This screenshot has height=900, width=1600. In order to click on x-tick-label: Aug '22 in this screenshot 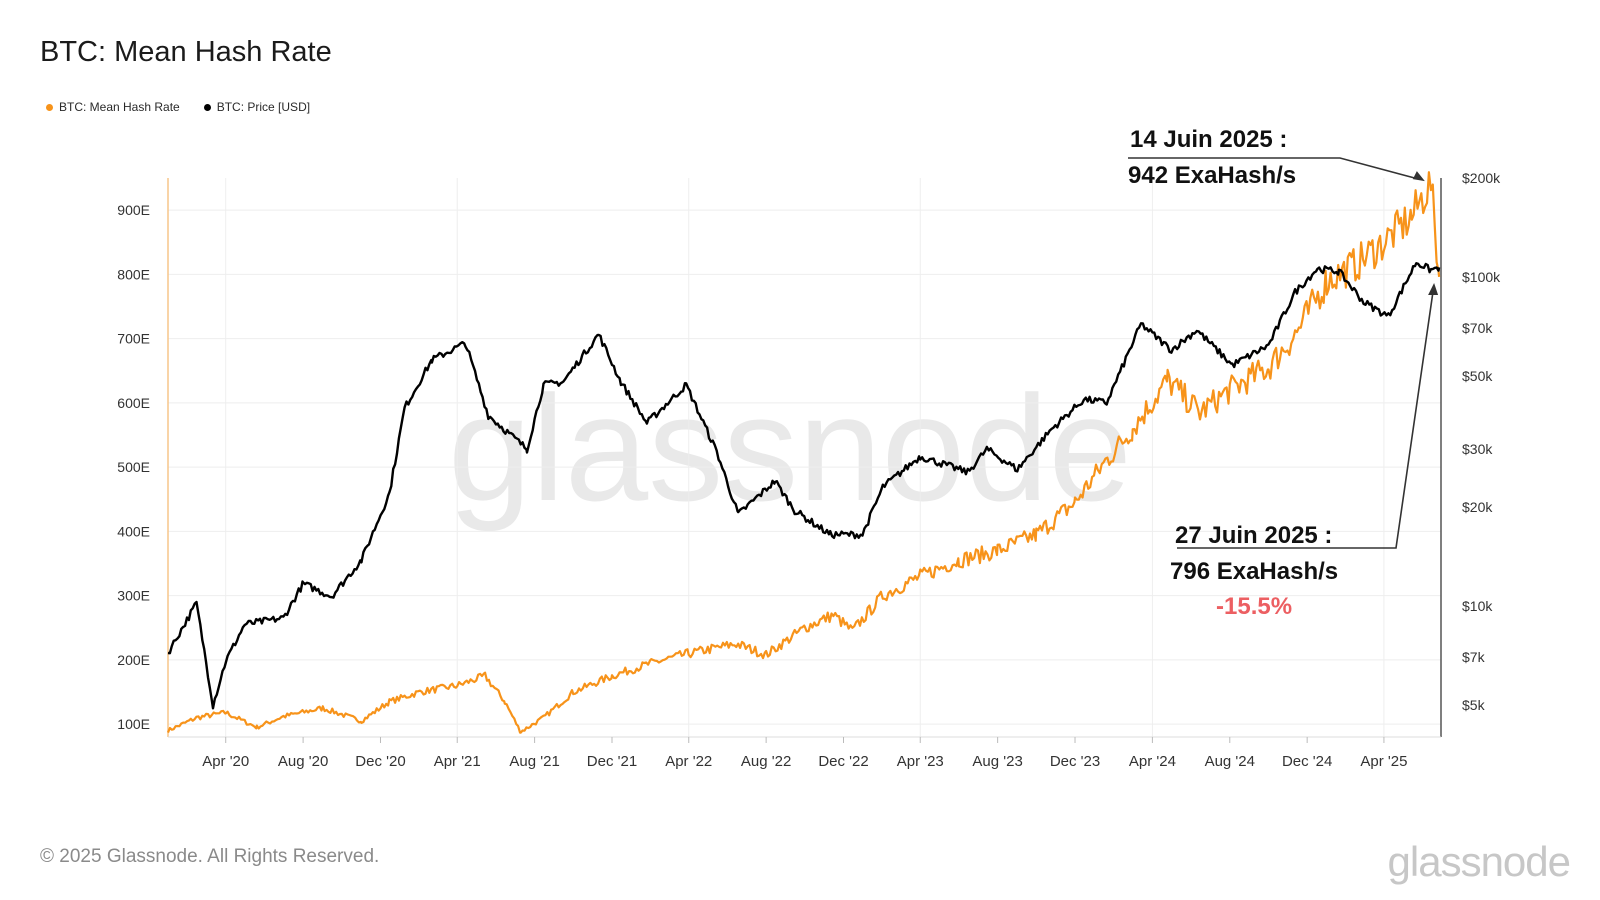, I will do `click(766, 761)`.